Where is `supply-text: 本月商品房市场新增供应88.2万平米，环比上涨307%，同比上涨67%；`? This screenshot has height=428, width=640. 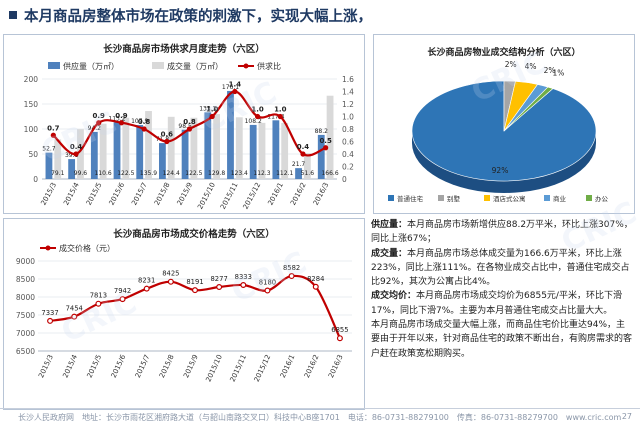 supply-text: 本月商品房市场新增供应88.2万平米，环比上涨307%，同比上涨67%； is located at coordinates (502, 232).